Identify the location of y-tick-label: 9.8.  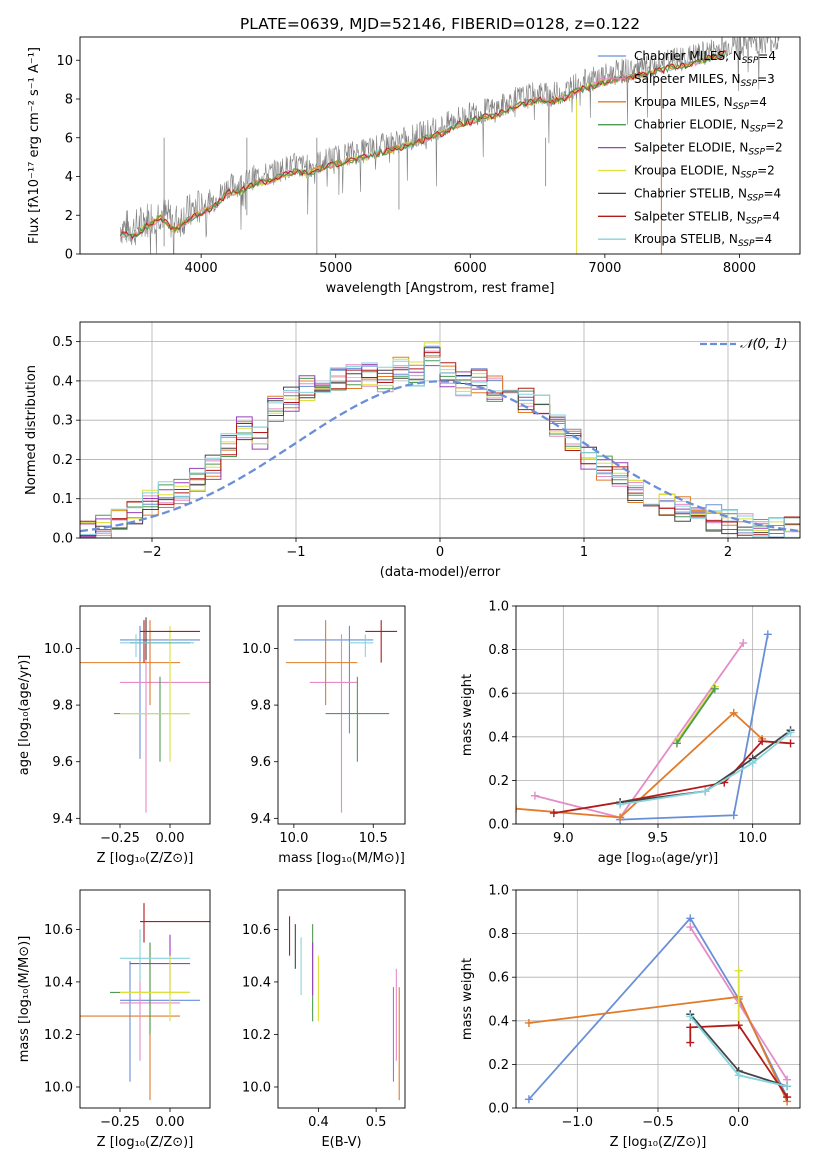
(260, 706).